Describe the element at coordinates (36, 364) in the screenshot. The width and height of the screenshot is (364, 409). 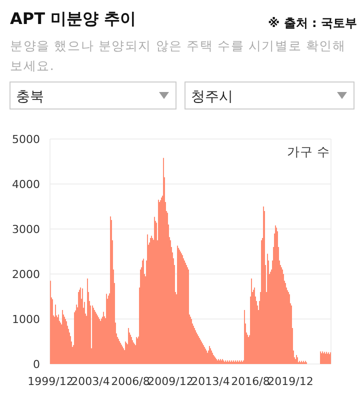
I see `y-tick-label: 0` at that location.